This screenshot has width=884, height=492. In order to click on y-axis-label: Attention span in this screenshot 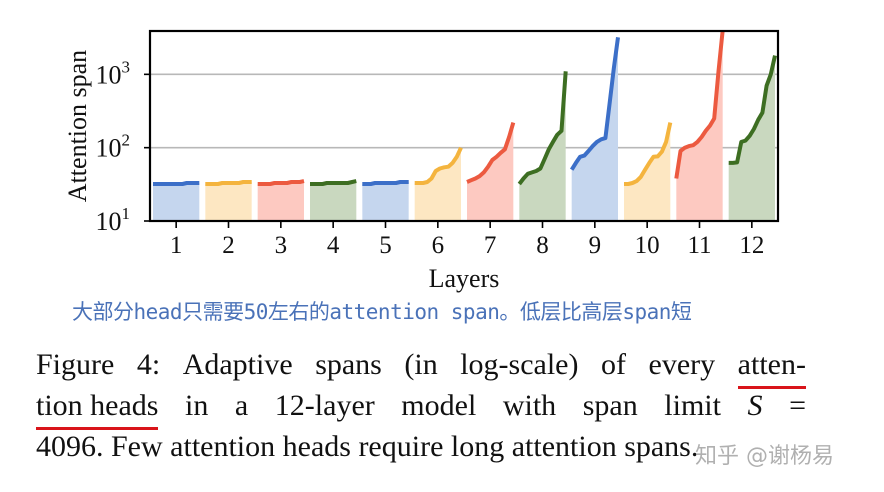, I will do `click(77, 126)`.